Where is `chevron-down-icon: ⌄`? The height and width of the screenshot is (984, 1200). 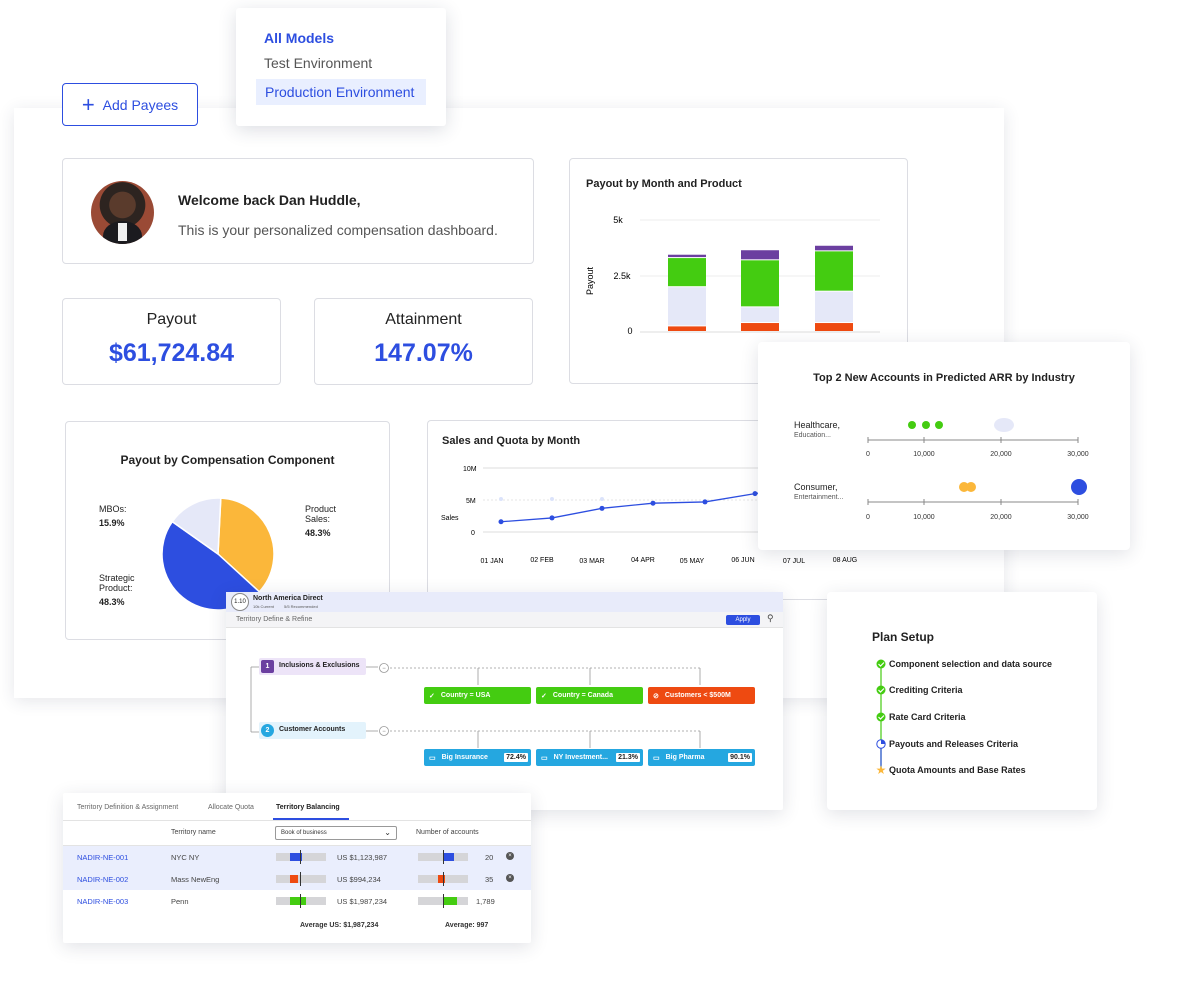
chevron-down-icon: ⌄ is located at coordinates (387, 832).